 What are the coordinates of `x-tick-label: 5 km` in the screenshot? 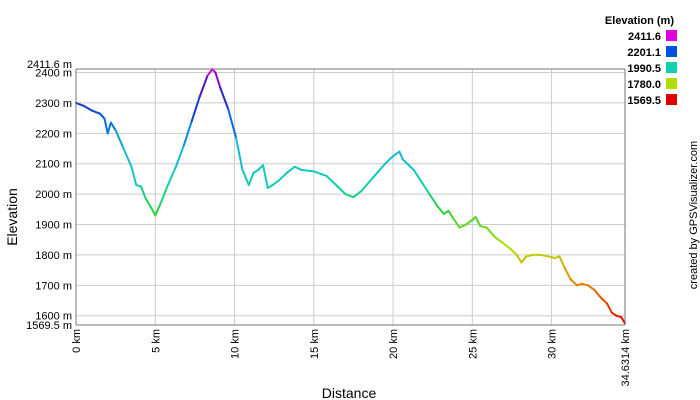 It's located at (156, 341).